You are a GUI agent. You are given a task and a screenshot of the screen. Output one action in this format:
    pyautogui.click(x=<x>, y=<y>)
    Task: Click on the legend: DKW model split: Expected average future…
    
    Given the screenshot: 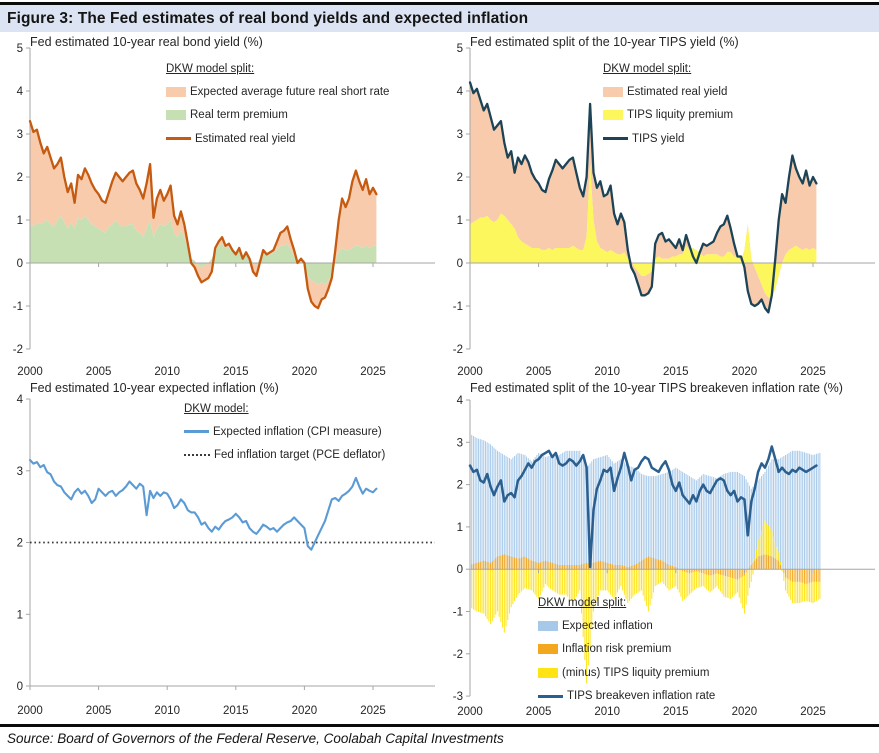 What is the action you would take?
    pyautogui.click(x=277, y=107)
    